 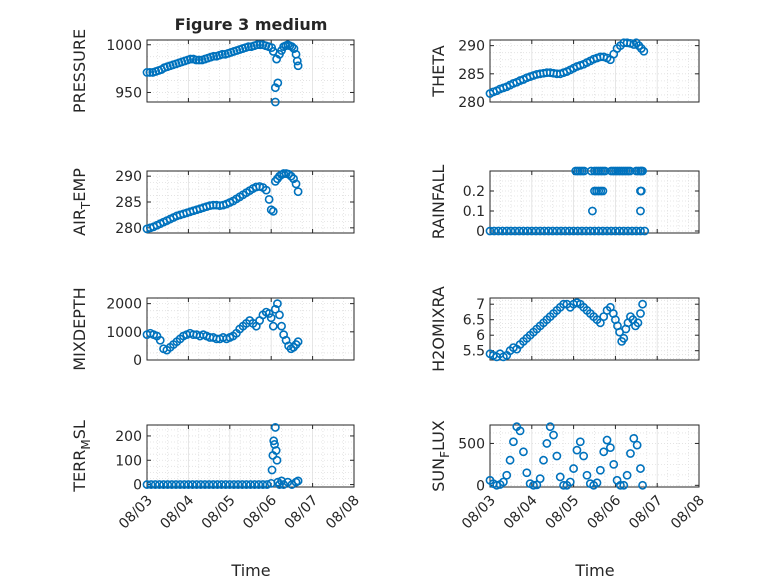 What do you see at coordinates (438, 202) in the screenshot?
I see `y-axis-label-main: RAINFALL` at bounding box center [438, 202].